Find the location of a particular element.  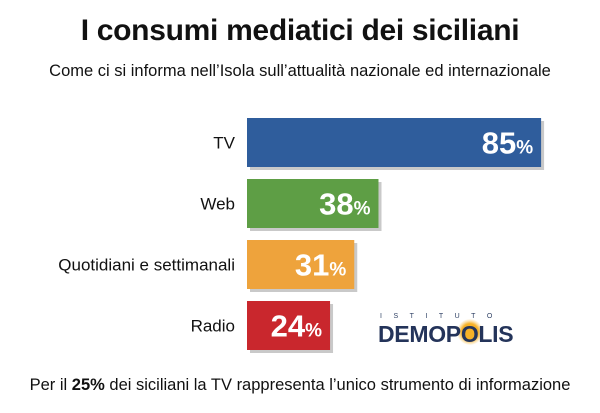

category-label: Quotidiani e settimanali is located at coordinates (146, 265).